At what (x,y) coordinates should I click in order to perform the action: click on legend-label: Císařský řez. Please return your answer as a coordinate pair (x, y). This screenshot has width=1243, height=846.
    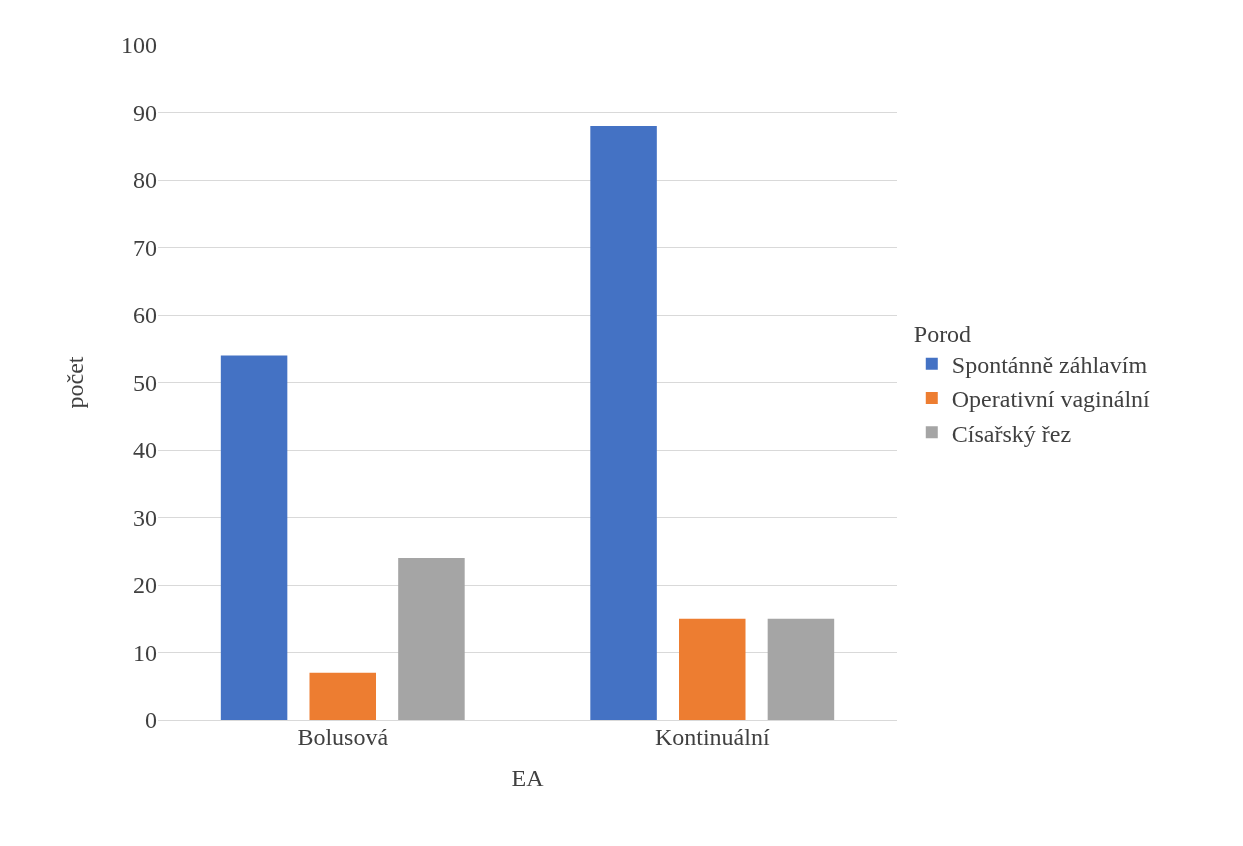
    Looking at the image, I should click on (1011, 433).